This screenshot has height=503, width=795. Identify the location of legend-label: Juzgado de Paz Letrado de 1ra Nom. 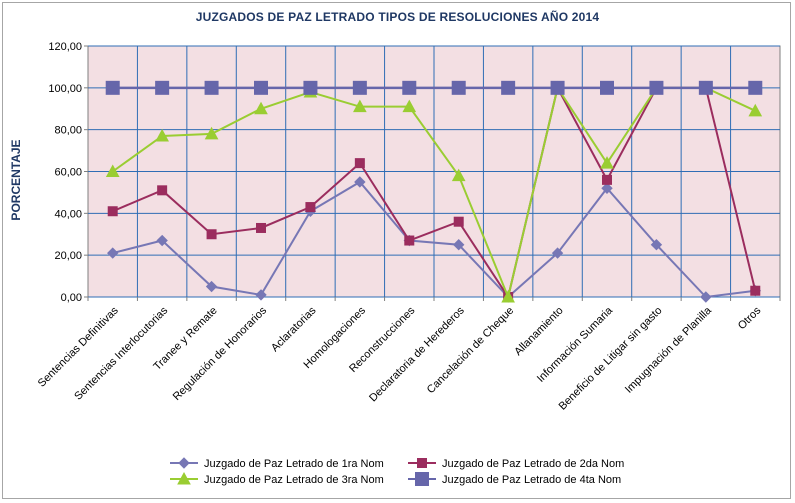
(294, 464).